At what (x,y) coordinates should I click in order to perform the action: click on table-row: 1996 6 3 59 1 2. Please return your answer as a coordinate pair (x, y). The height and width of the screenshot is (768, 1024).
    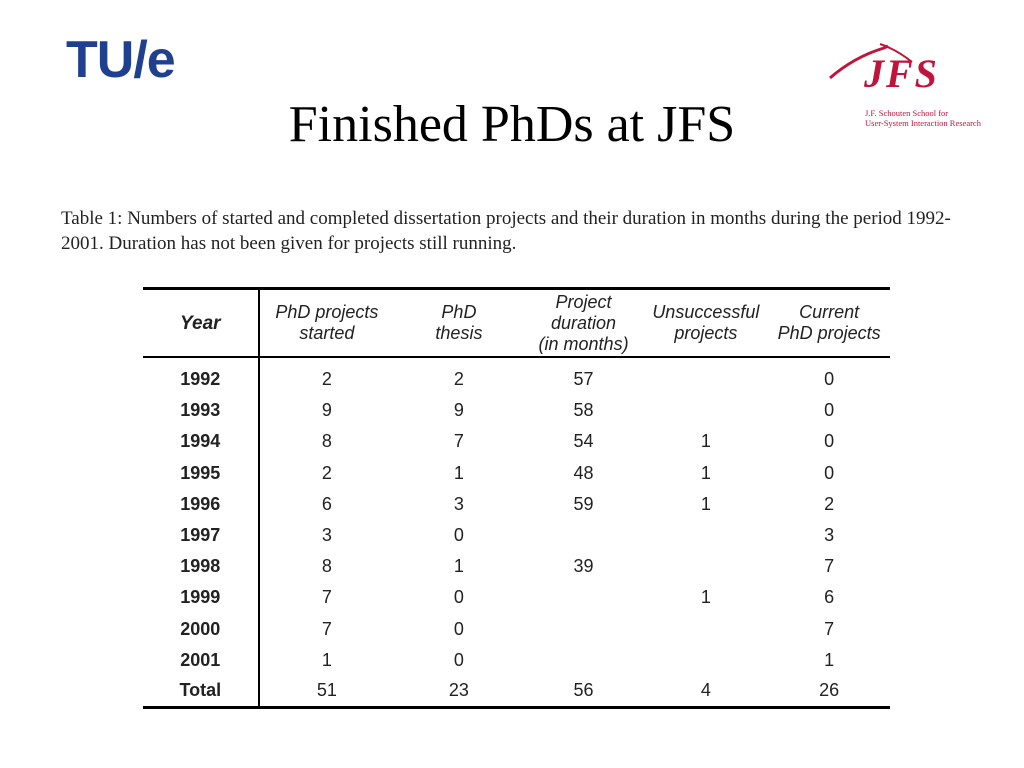
    Looking at the image, I should click on (516, 504).